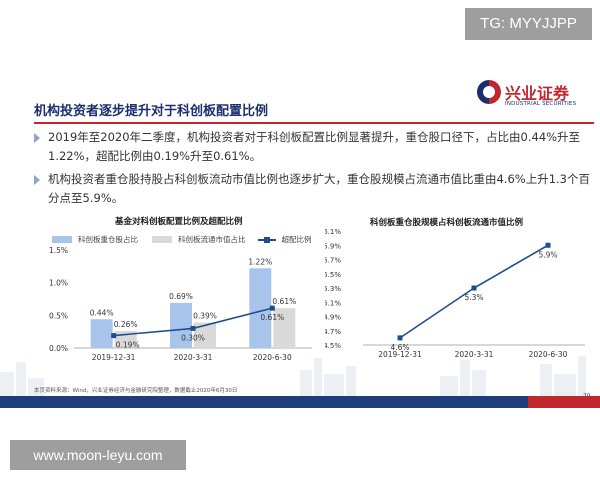  What do you see at coordinates (473, 297) in the screenshot?
I see `chart2-data-label: 5.3%` at bounding box center [473, 297].